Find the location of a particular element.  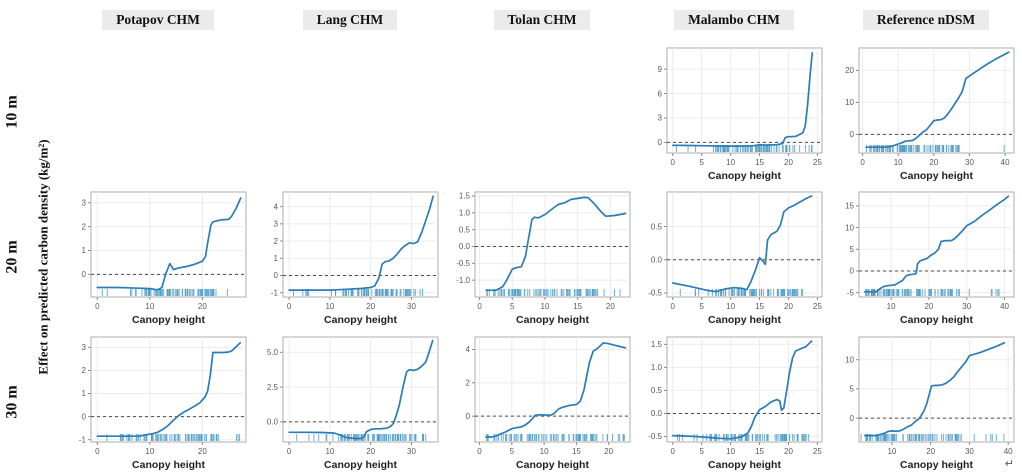

chart-panel-20m-potapov-chm: 0 10 20 0 1 2 3 Canopy height is located at coordinates (158, 257).